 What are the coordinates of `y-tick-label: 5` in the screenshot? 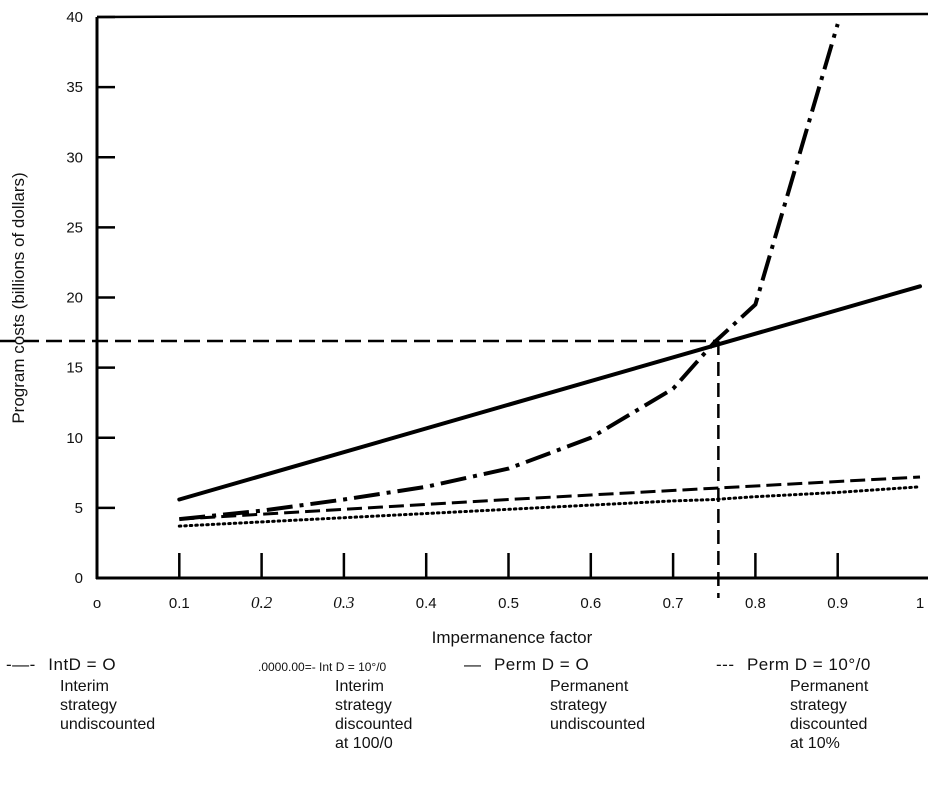 It's located at (79, 508).